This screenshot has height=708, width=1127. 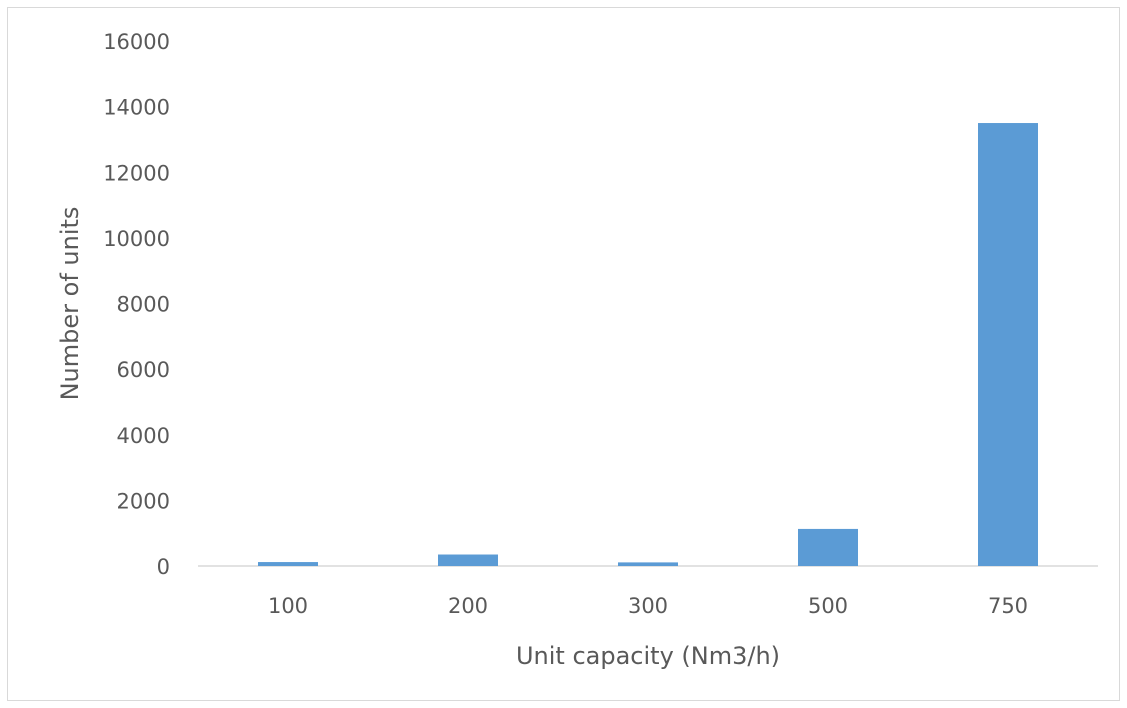 I want to click on x-axis-ticks: 100 200 300 500 750, so click(x=648, y=606).